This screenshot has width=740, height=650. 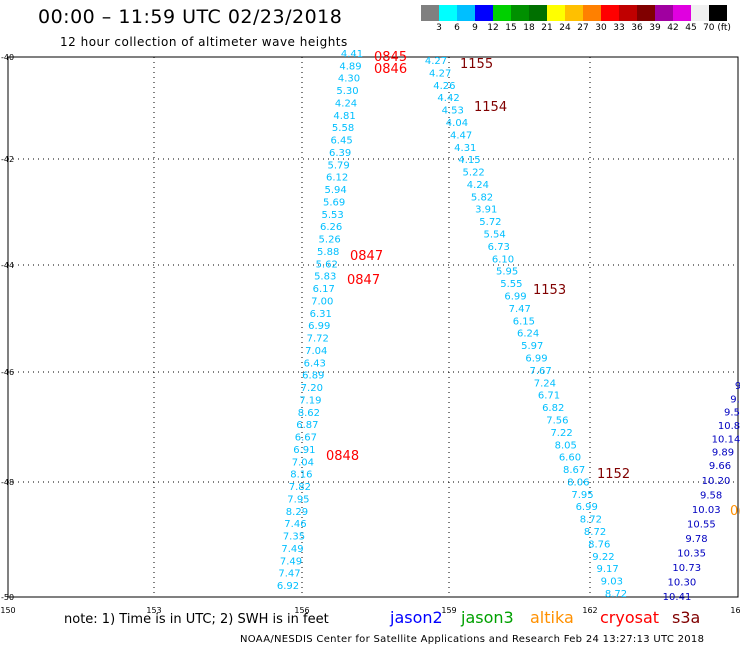 I want to click on pass-time-label: 0847, so click(x=363, y=280).